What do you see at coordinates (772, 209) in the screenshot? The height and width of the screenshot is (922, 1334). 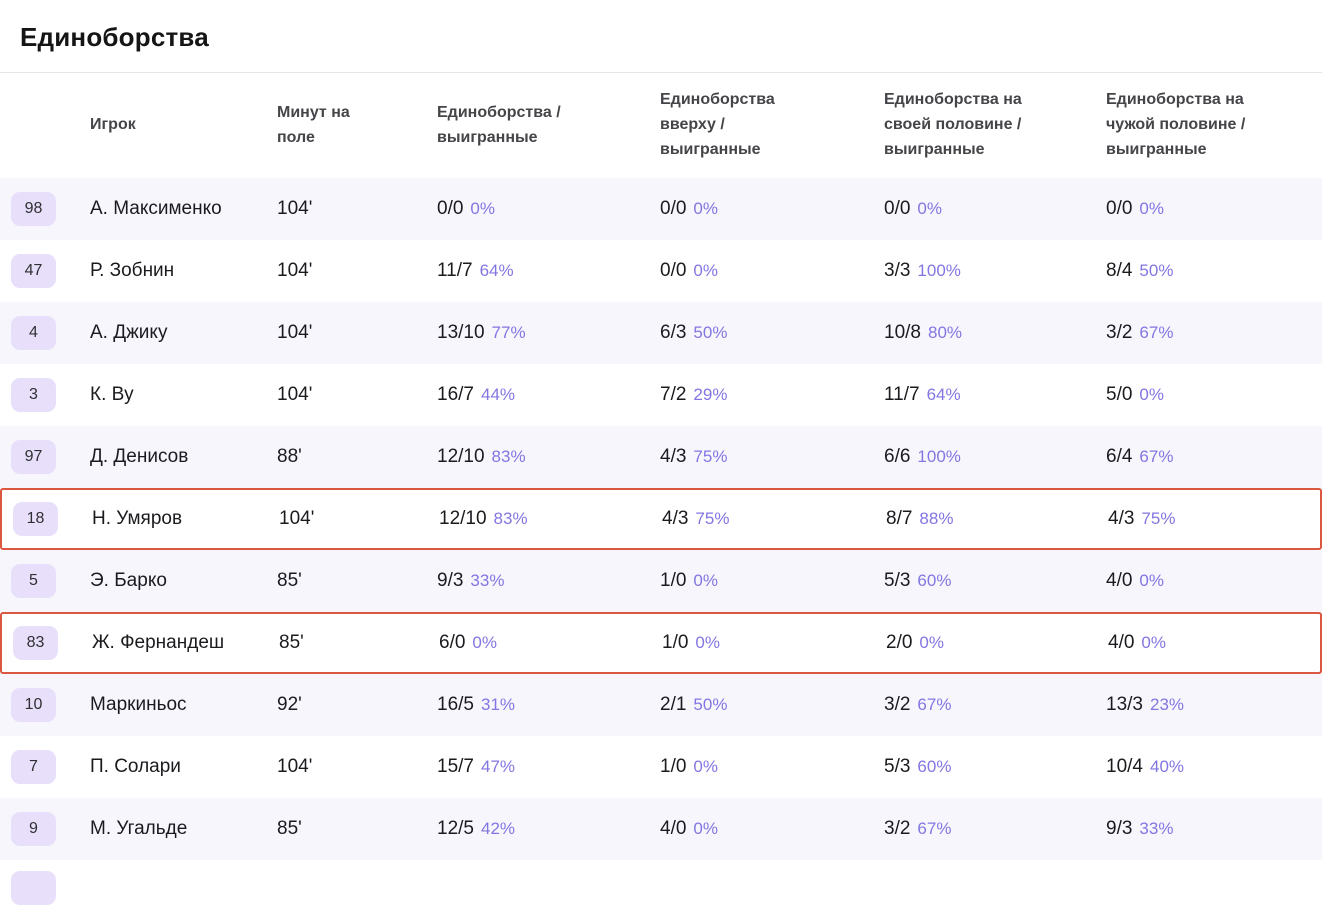 I see `aerial-duels-cell: 0/0 0%` at bounding box center [772, 209].